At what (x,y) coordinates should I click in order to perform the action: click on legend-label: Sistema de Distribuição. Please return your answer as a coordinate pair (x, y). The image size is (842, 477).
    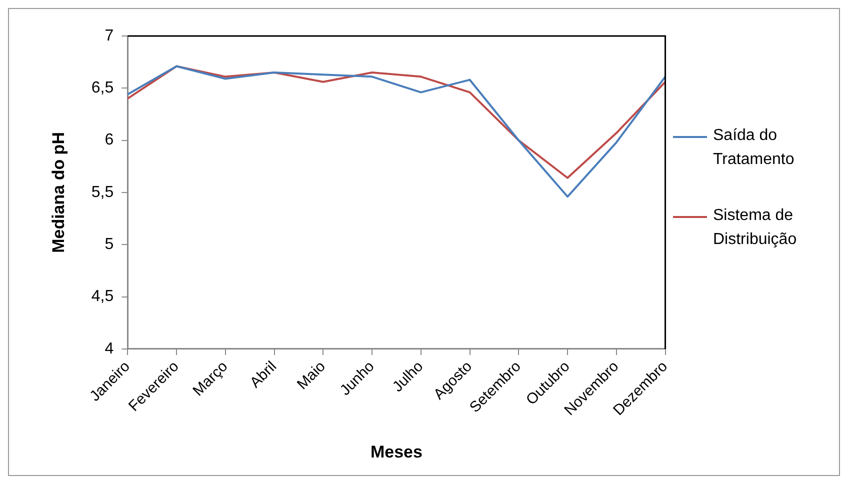
    Looking at the image, I should click on (755, 228).